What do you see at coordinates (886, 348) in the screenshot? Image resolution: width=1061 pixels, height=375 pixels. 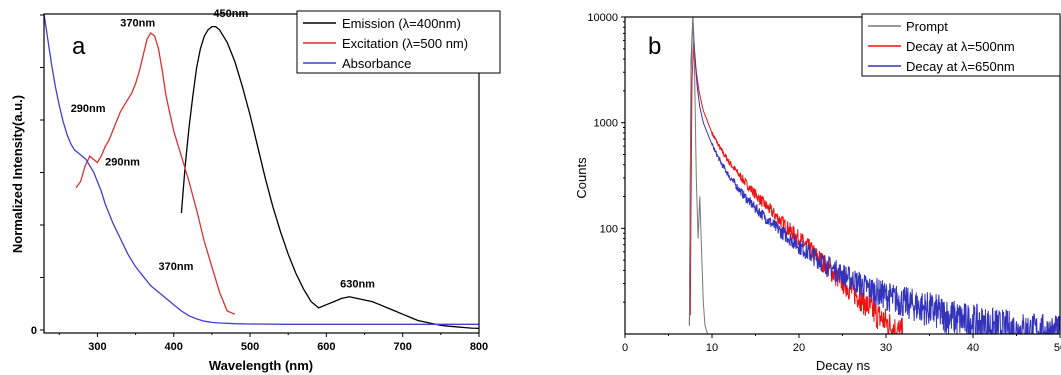 I see `panel-b-x-tick-label: 30` at bounding box center [886, 348].